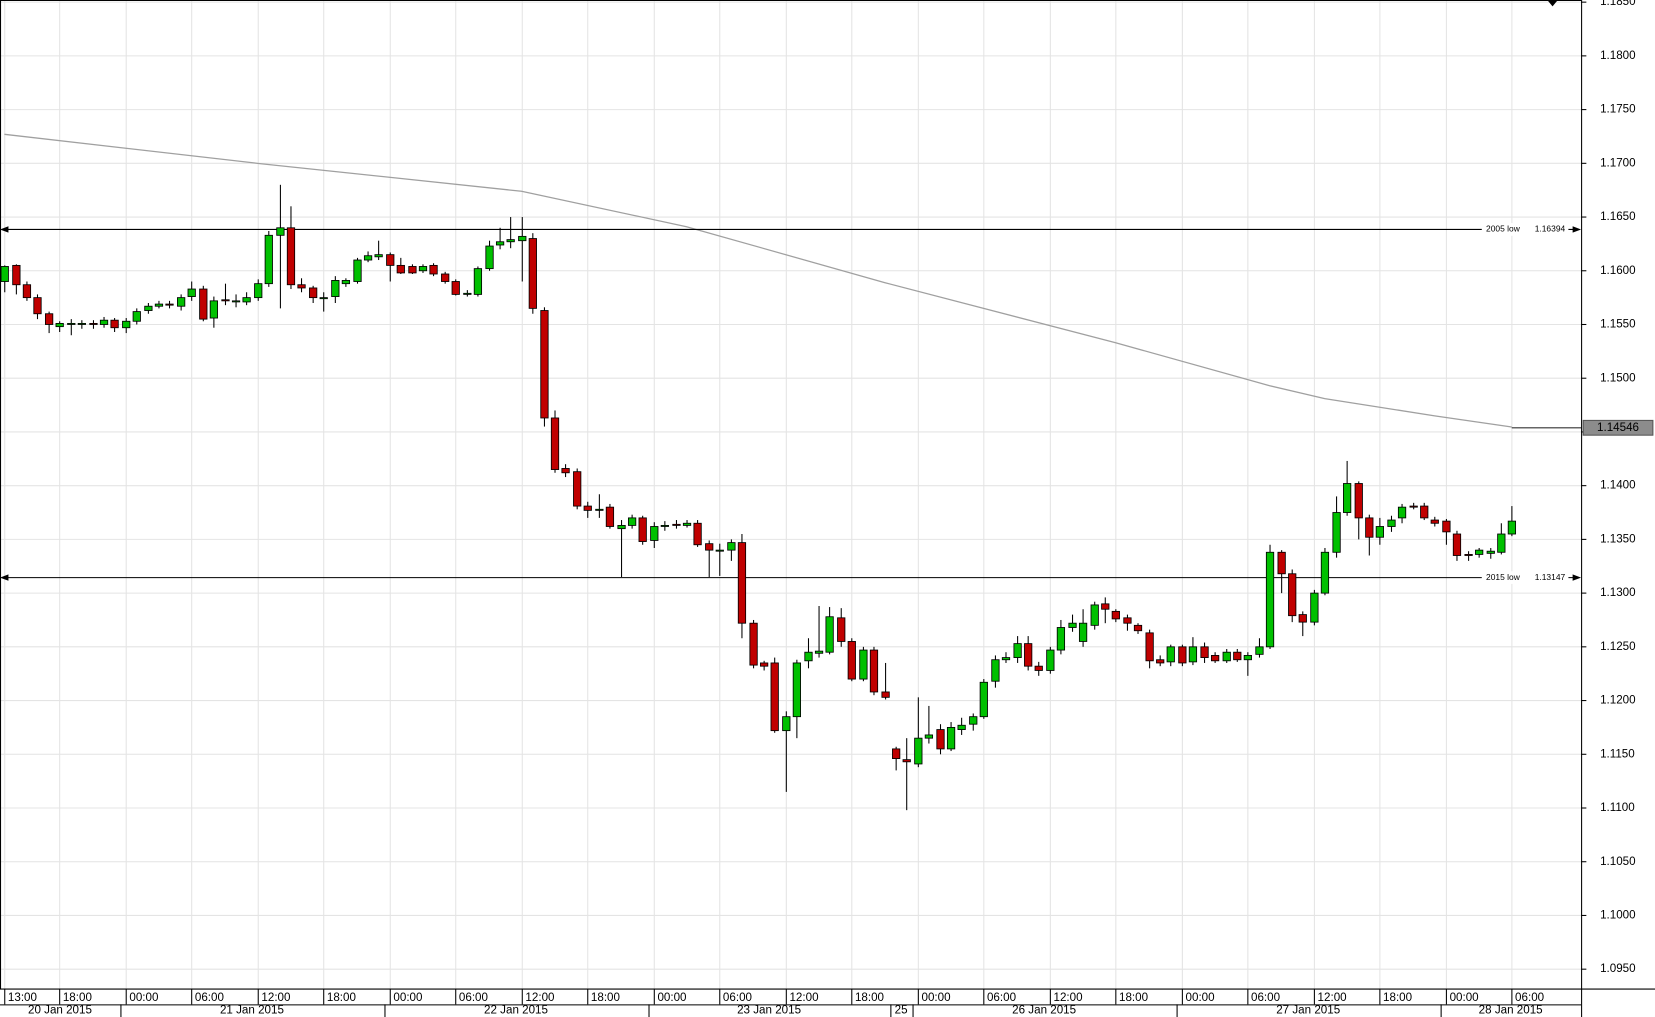 The height and width of the screenshot is (1017, 1655). What do you see at coordinates (1618, 55) in the screenshot?
I see `y-tick-label: 1.1800` at bounding box center [1618, 55].